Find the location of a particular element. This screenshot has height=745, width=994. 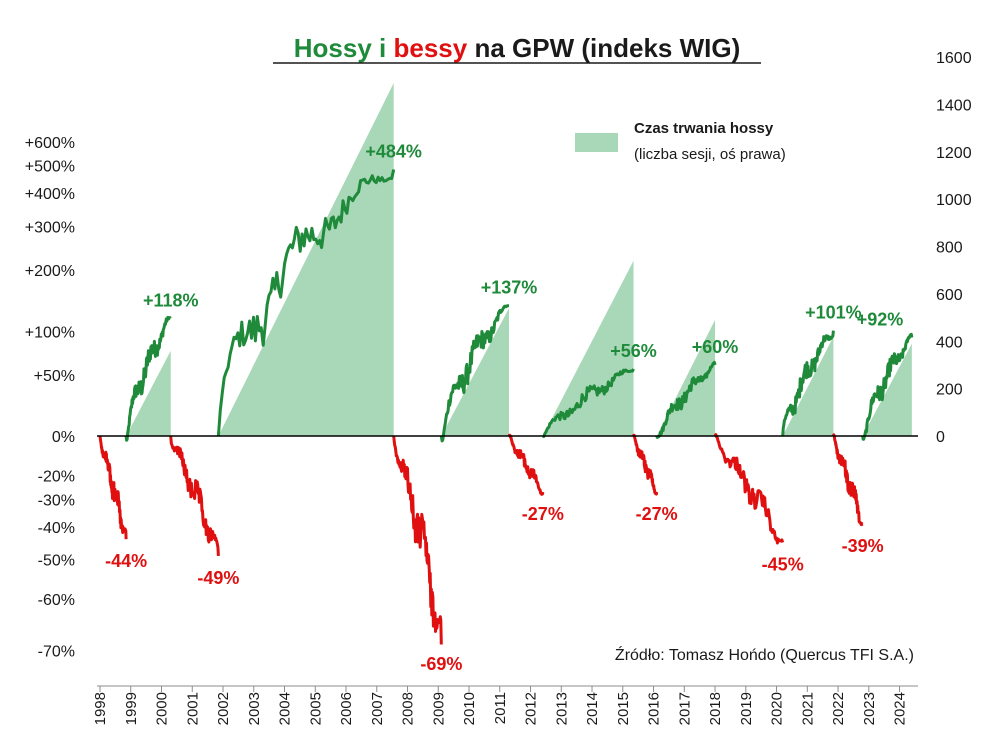

bear-loss-label: -39% is located at coordinates (863, 546).